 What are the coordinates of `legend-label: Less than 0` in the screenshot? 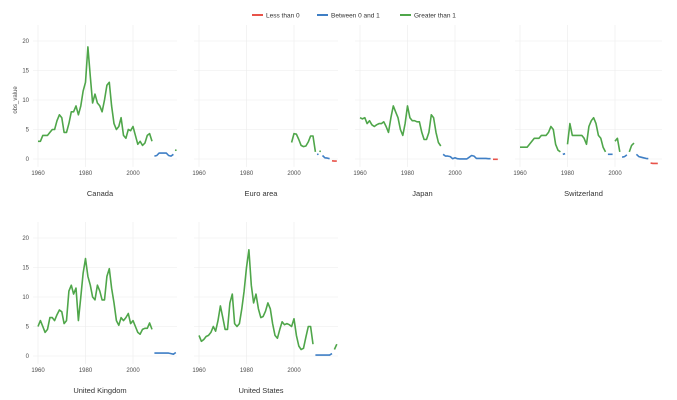 It's located at (283, 15).